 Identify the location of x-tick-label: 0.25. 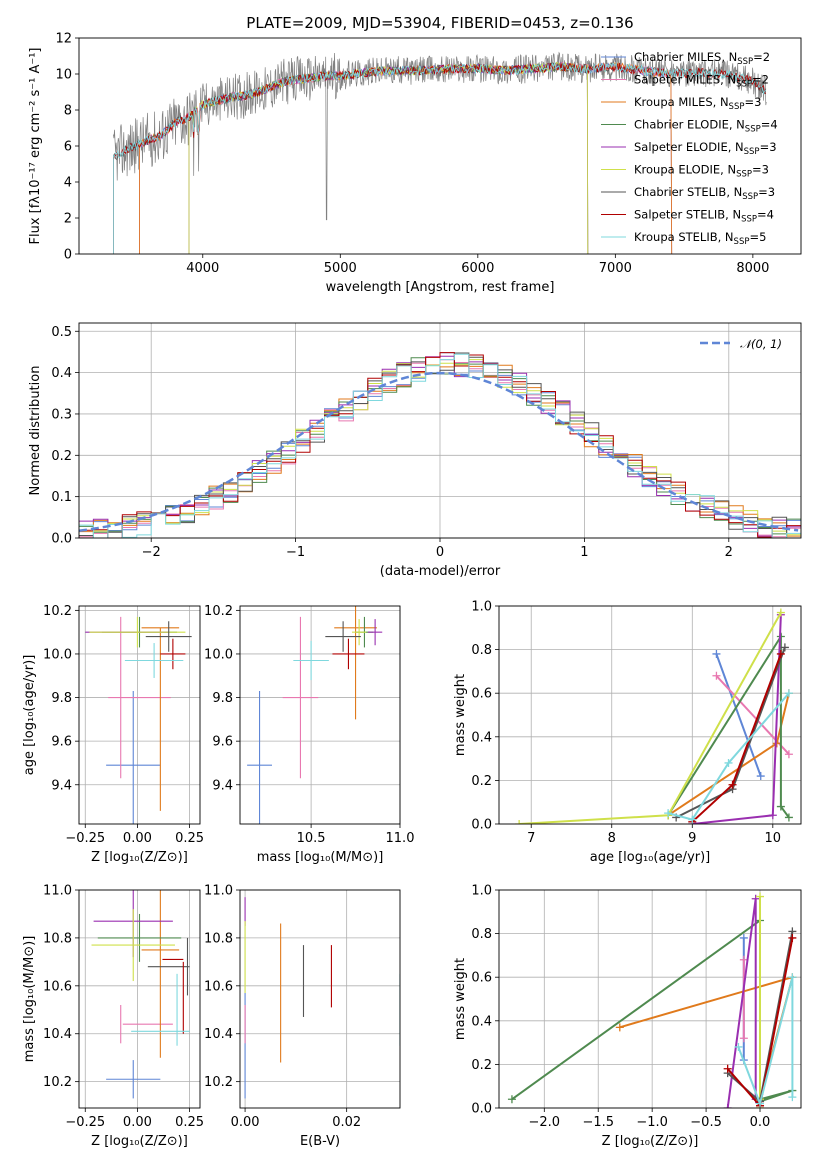
(189, 838).